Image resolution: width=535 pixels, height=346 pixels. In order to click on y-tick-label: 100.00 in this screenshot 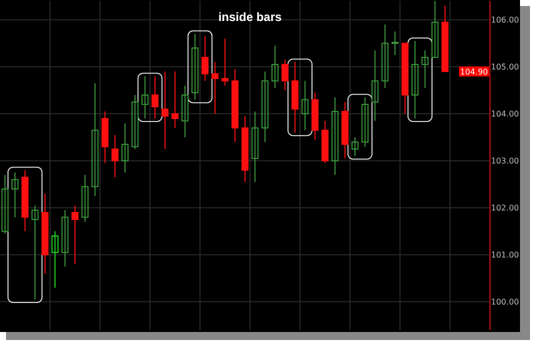, I will do `click(505, 302)`.